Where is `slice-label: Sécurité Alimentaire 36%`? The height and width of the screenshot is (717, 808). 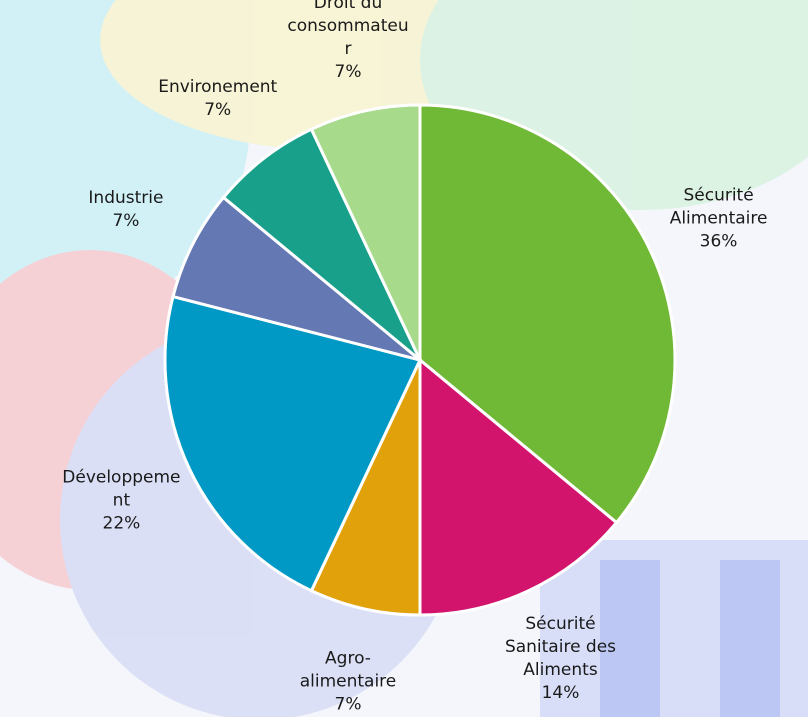 slice-label: Sécurité Alimentaire 36% is located at coordinates (719, 219).